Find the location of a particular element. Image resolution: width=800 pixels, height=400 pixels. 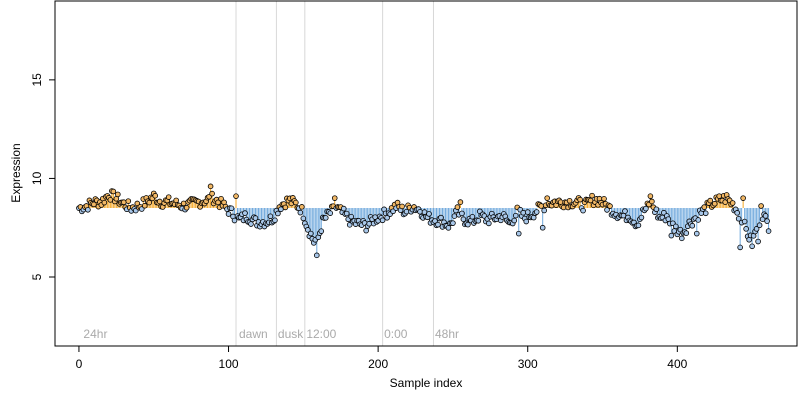

x-tick-label: 200 is located at coordinates (378, 364).